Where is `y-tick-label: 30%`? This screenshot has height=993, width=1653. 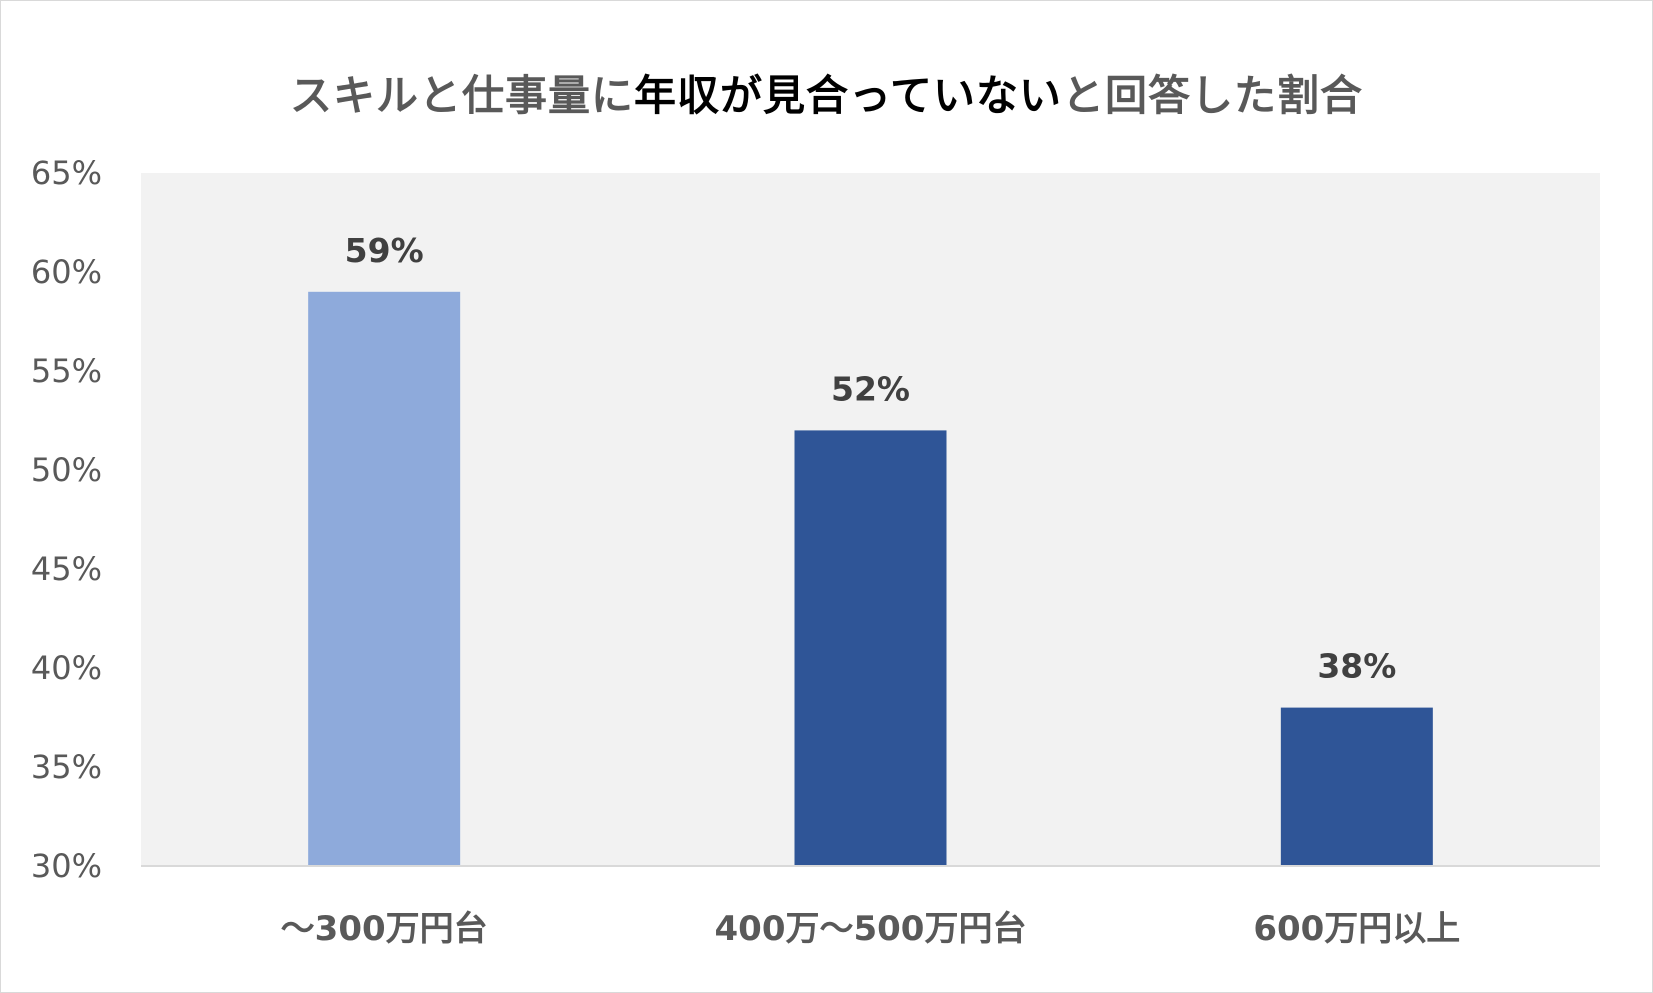
y-tick-label: 30% is located at coordinates (66, 866).